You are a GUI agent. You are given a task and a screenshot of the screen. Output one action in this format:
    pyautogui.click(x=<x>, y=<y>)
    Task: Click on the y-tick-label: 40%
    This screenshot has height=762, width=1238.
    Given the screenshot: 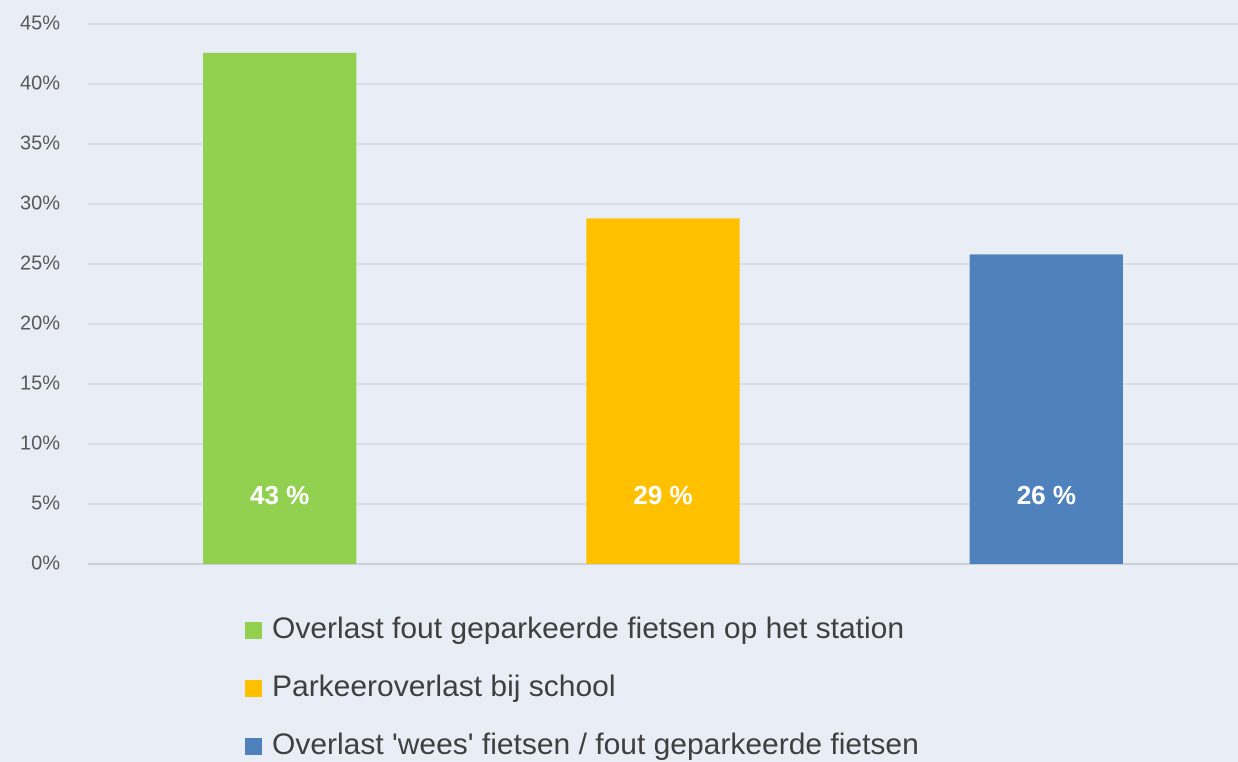 What is the action you would take?
    pyautogui.click(x=40, y=83)
    